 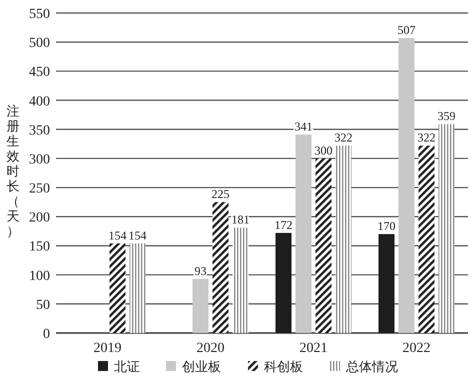 I want to click on x-tick-label: 2019, so click(x=108, y=348).